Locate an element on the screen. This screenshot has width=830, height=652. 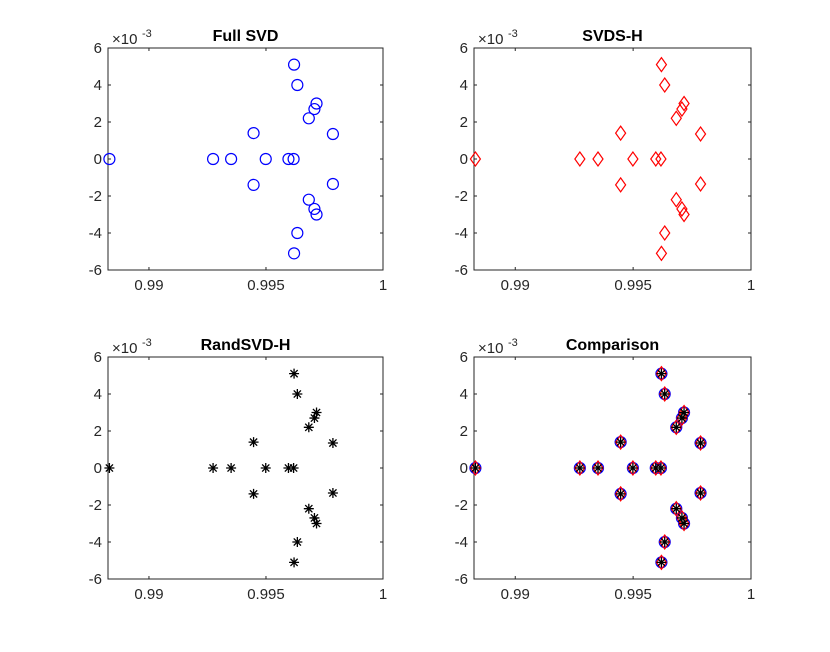
y-tick-label: 4 is located at coordinates (98, 85).